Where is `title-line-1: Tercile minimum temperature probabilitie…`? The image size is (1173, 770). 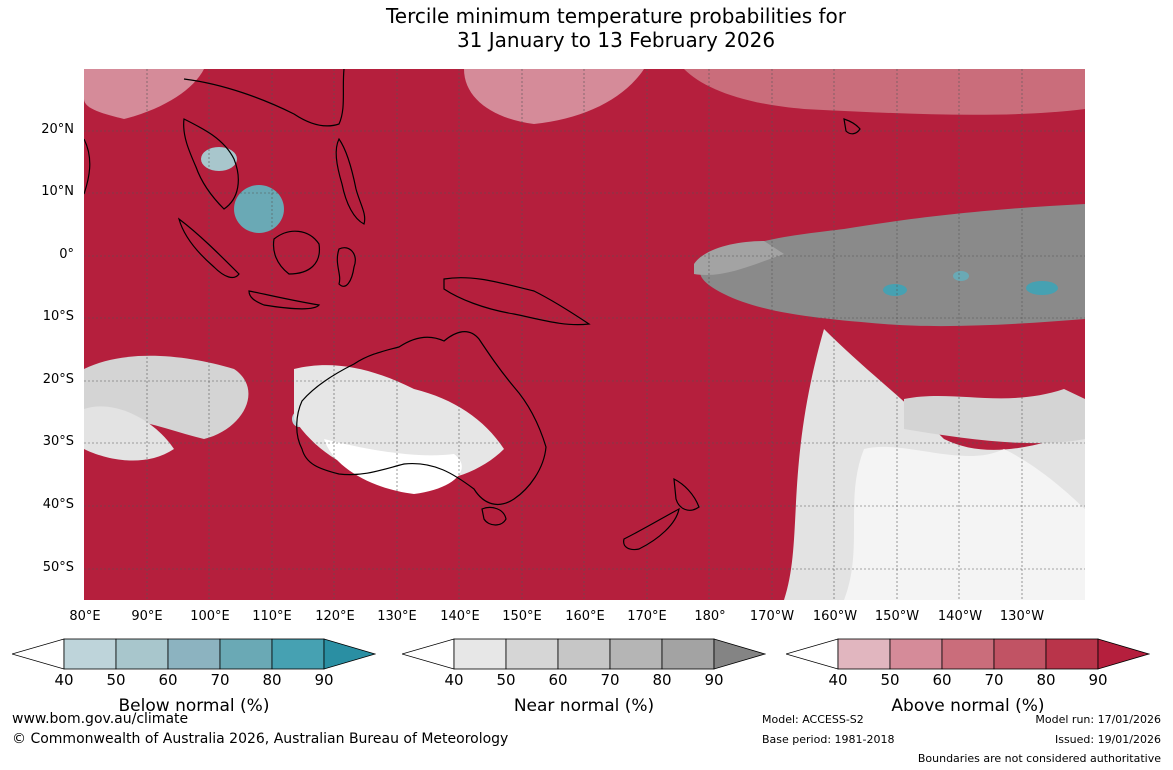 title-line-1: Tercile minimum temperature probabilitie… is located at coordinates (616, 16).